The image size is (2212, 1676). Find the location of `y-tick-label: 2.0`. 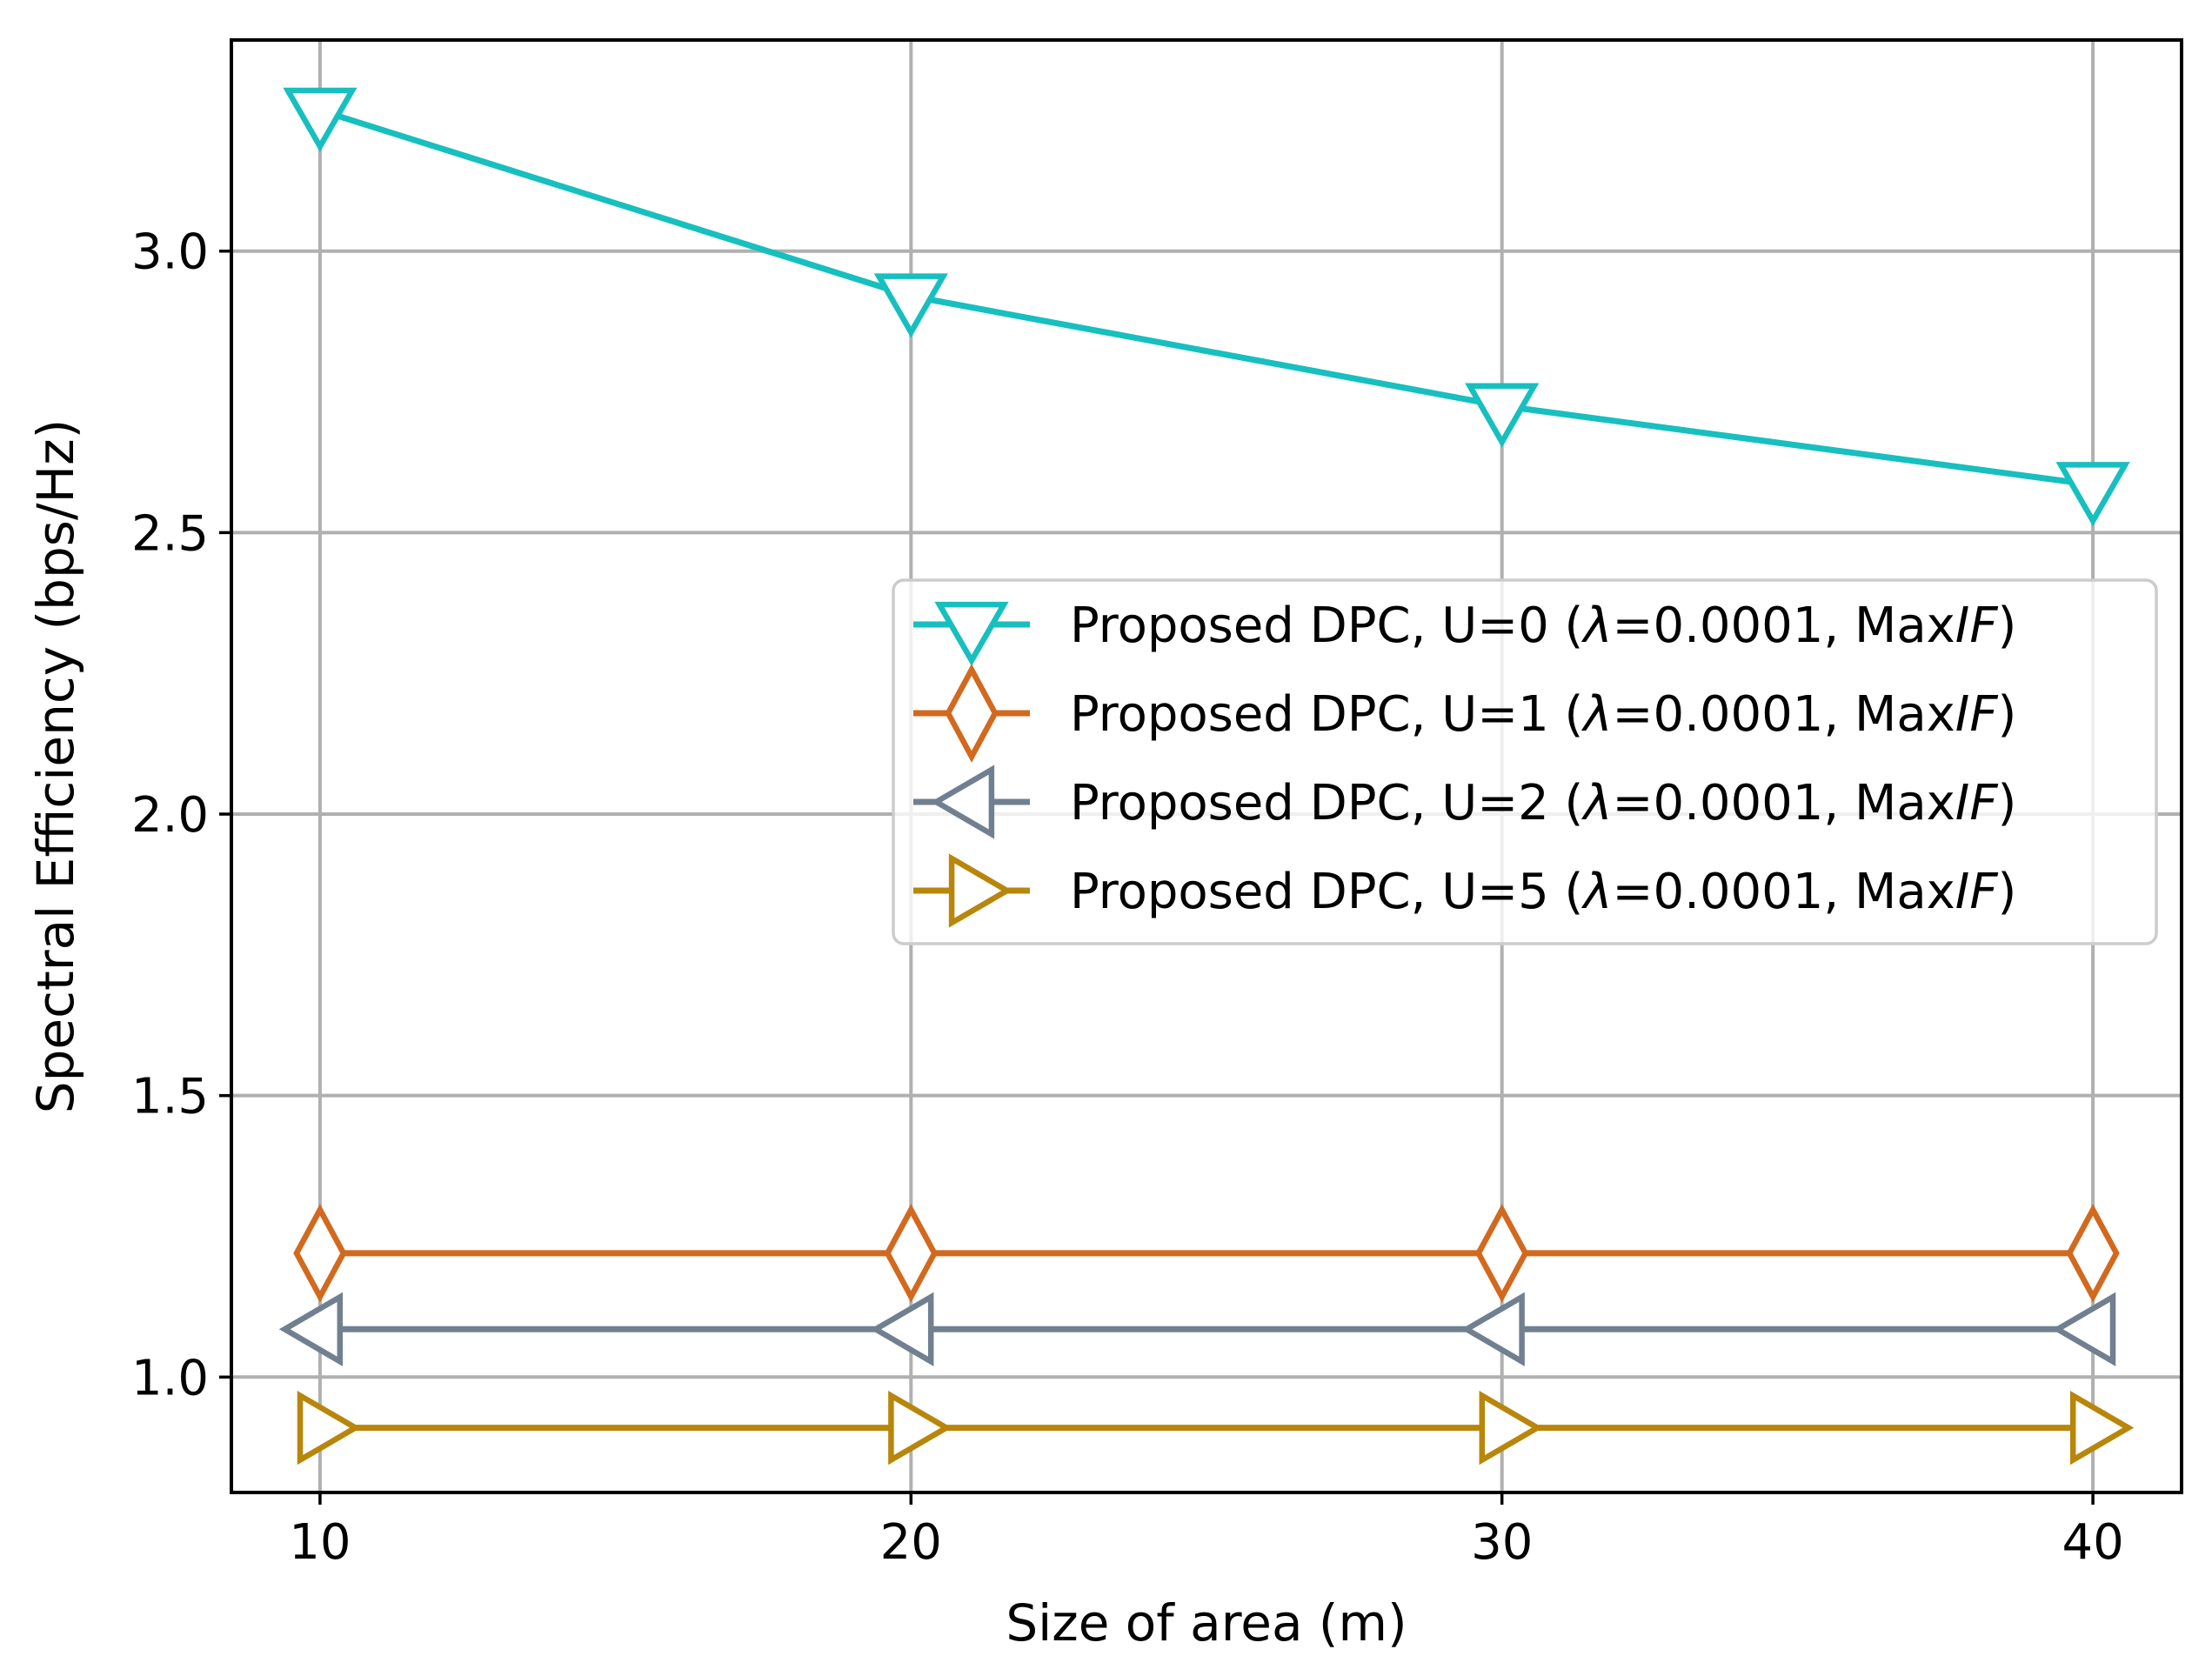

y-tick-label: 2.0 is located at coordinates (170, 815).